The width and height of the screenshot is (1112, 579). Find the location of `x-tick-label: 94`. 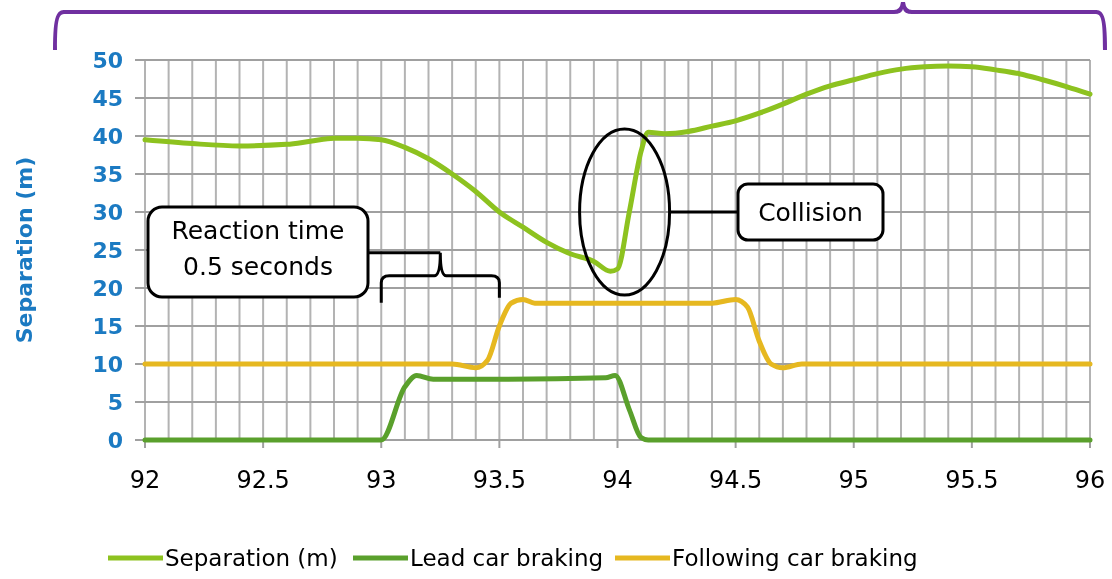

x-tick-label: 94 is located at coordinates (617, 480).